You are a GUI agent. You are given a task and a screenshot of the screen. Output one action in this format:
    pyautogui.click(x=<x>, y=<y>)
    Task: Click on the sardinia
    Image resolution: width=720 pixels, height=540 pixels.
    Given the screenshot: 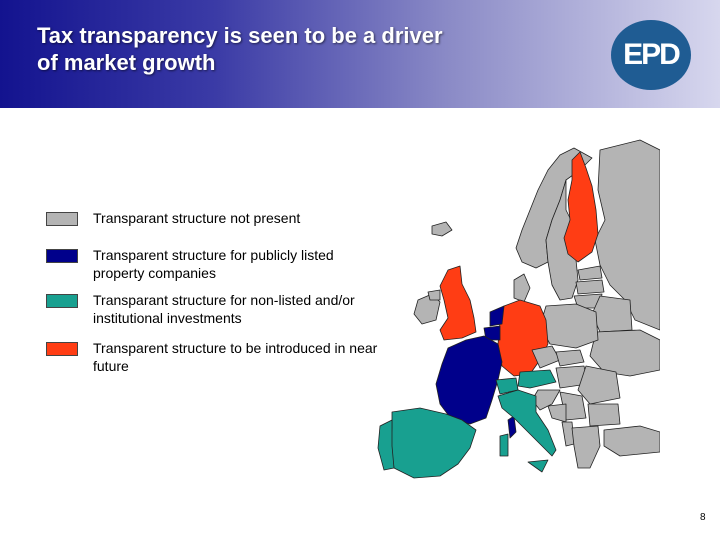 What is the action you would take?
    pyautogui.click(x=504, y=445)
    